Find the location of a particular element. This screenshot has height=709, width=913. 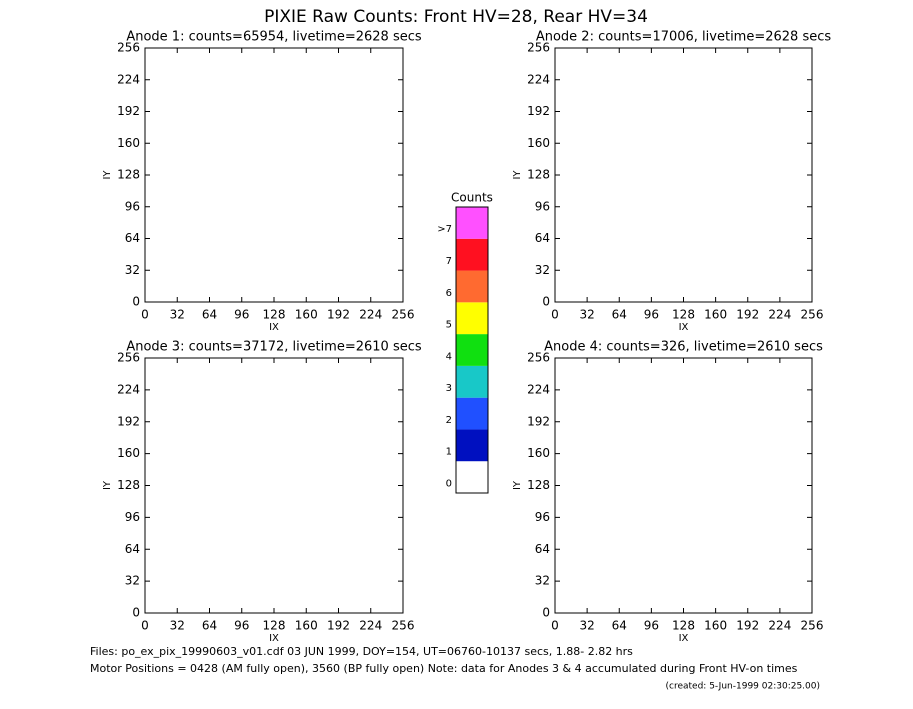

colorbar-label: 0 is located at coordinates (449, 483).